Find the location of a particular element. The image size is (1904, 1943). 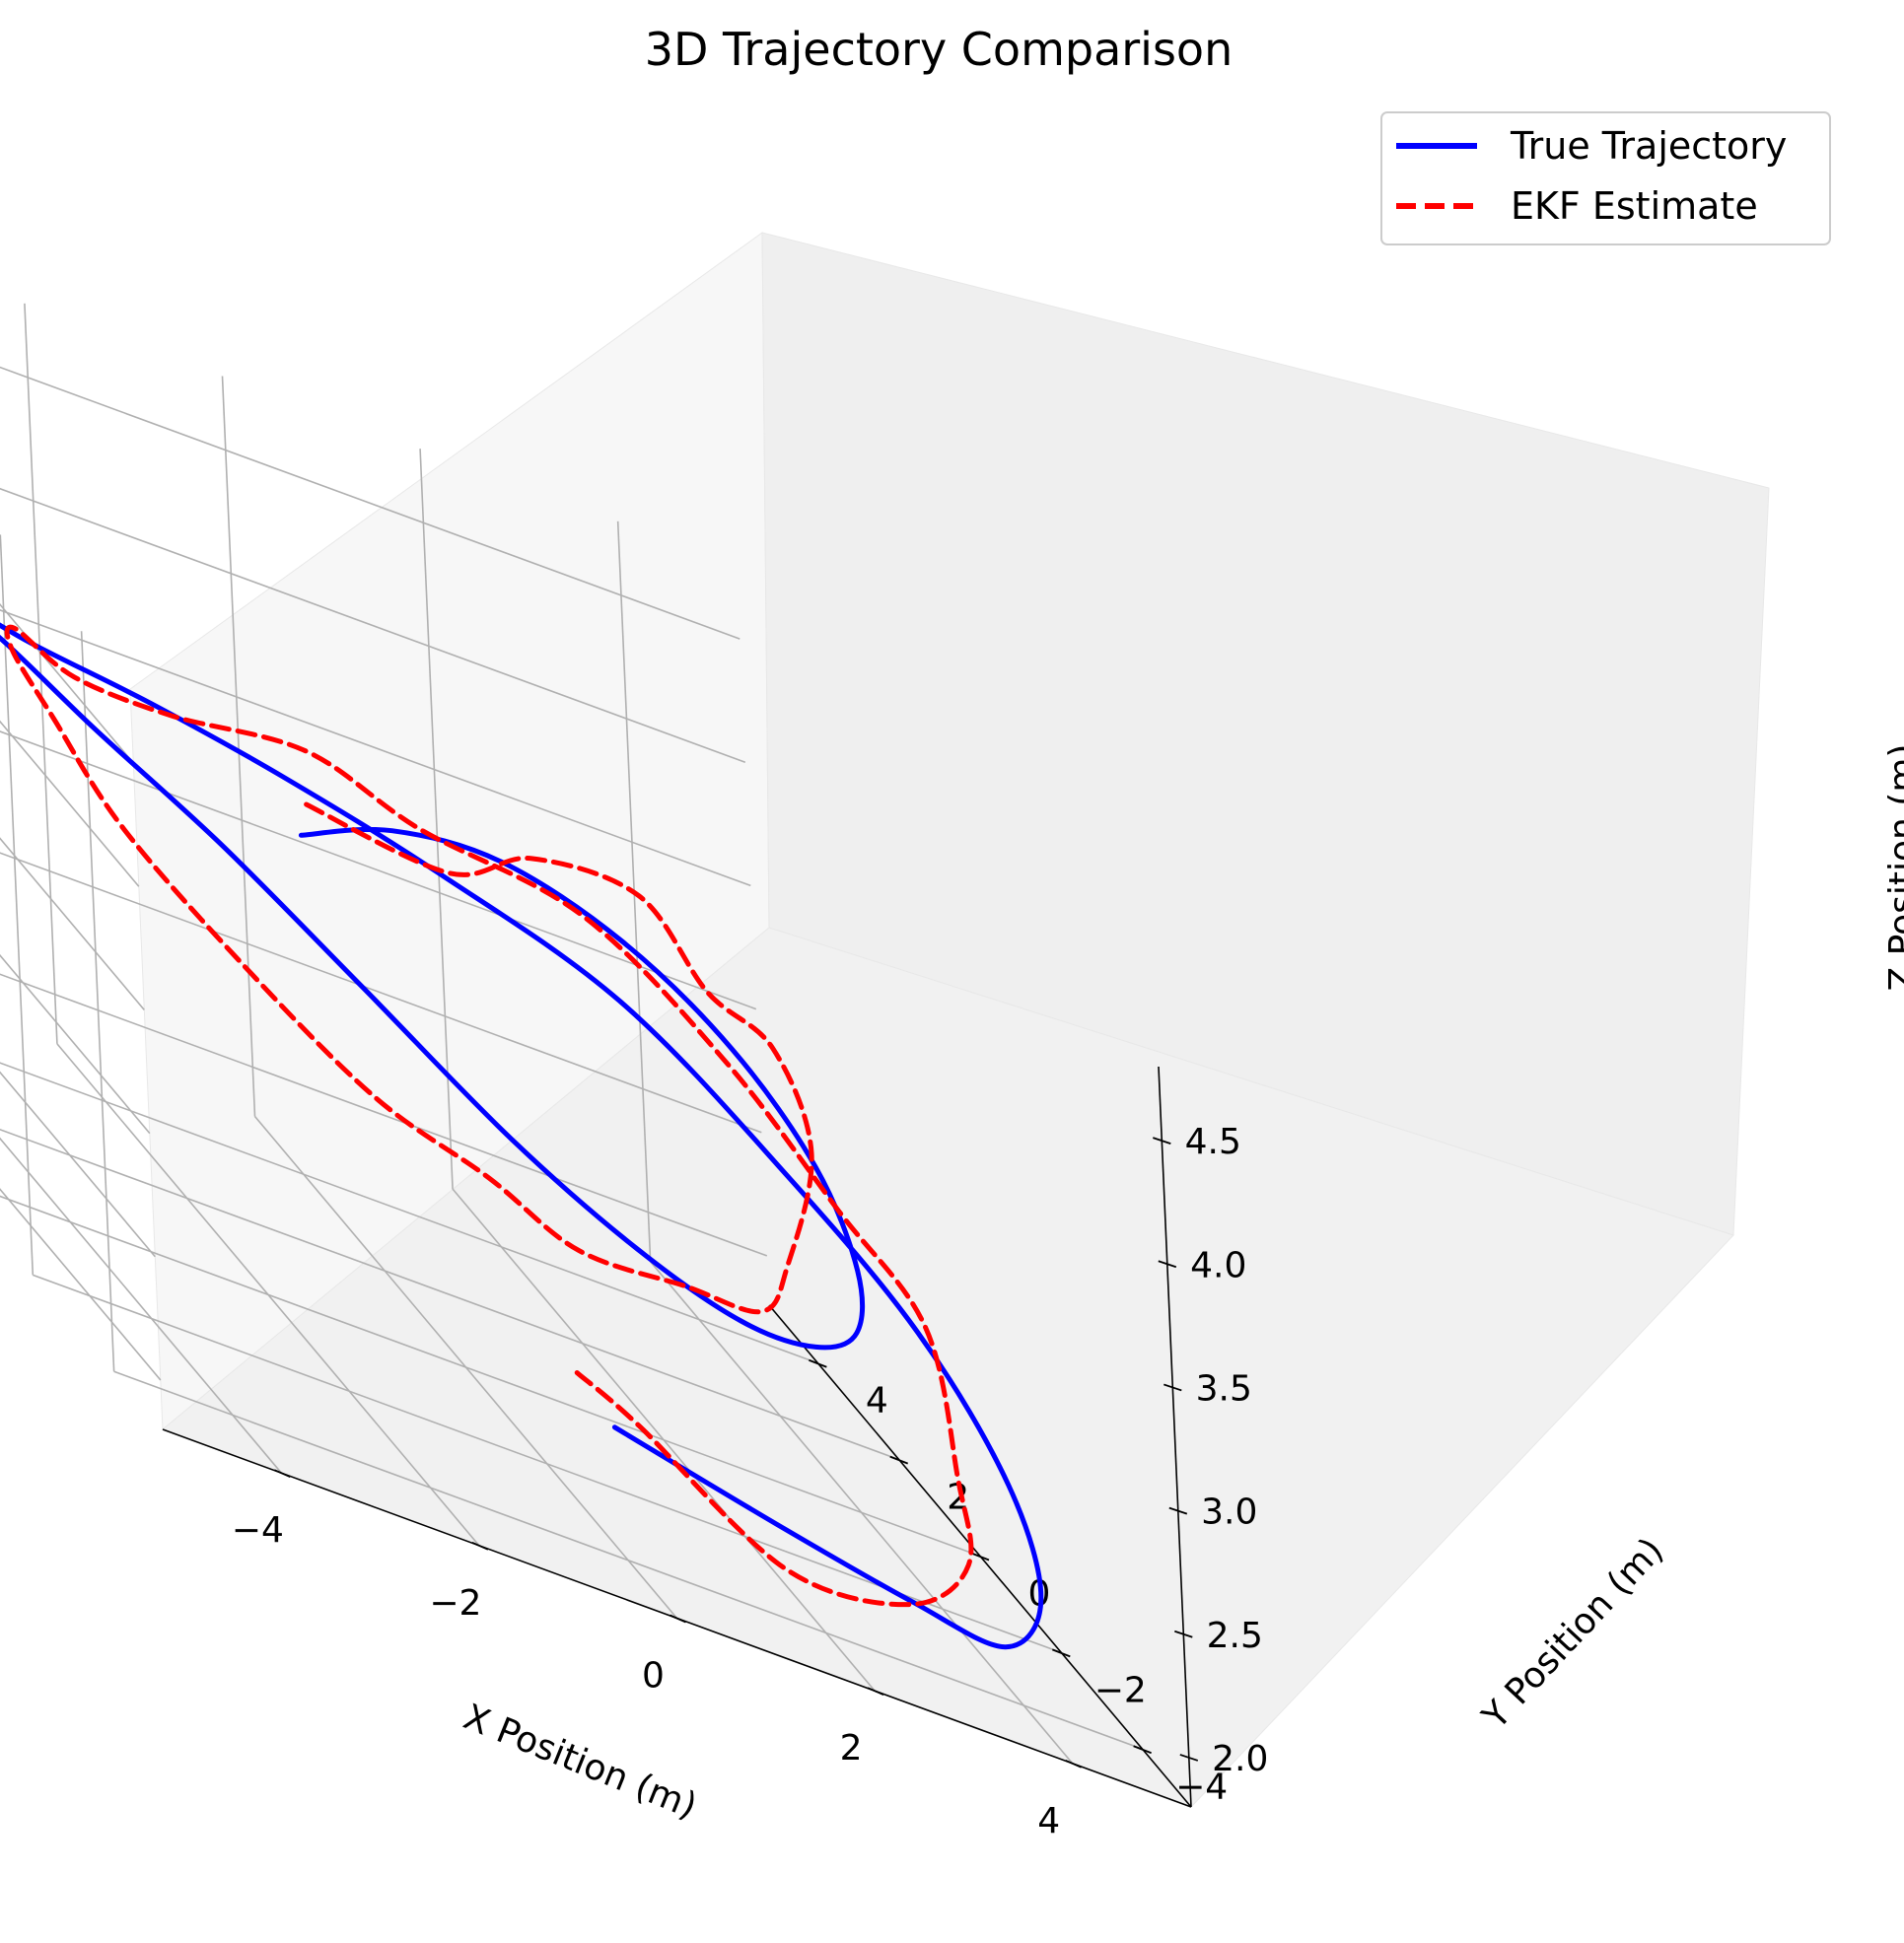

z-axis-label: Z Position (m) is located at coordinates (1893, 868).